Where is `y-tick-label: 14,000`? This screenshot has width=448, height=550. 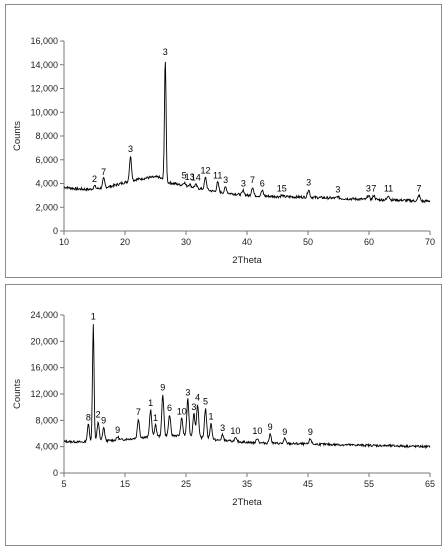 y-tick-label: 14,000 is located at coordinates (44, 65).